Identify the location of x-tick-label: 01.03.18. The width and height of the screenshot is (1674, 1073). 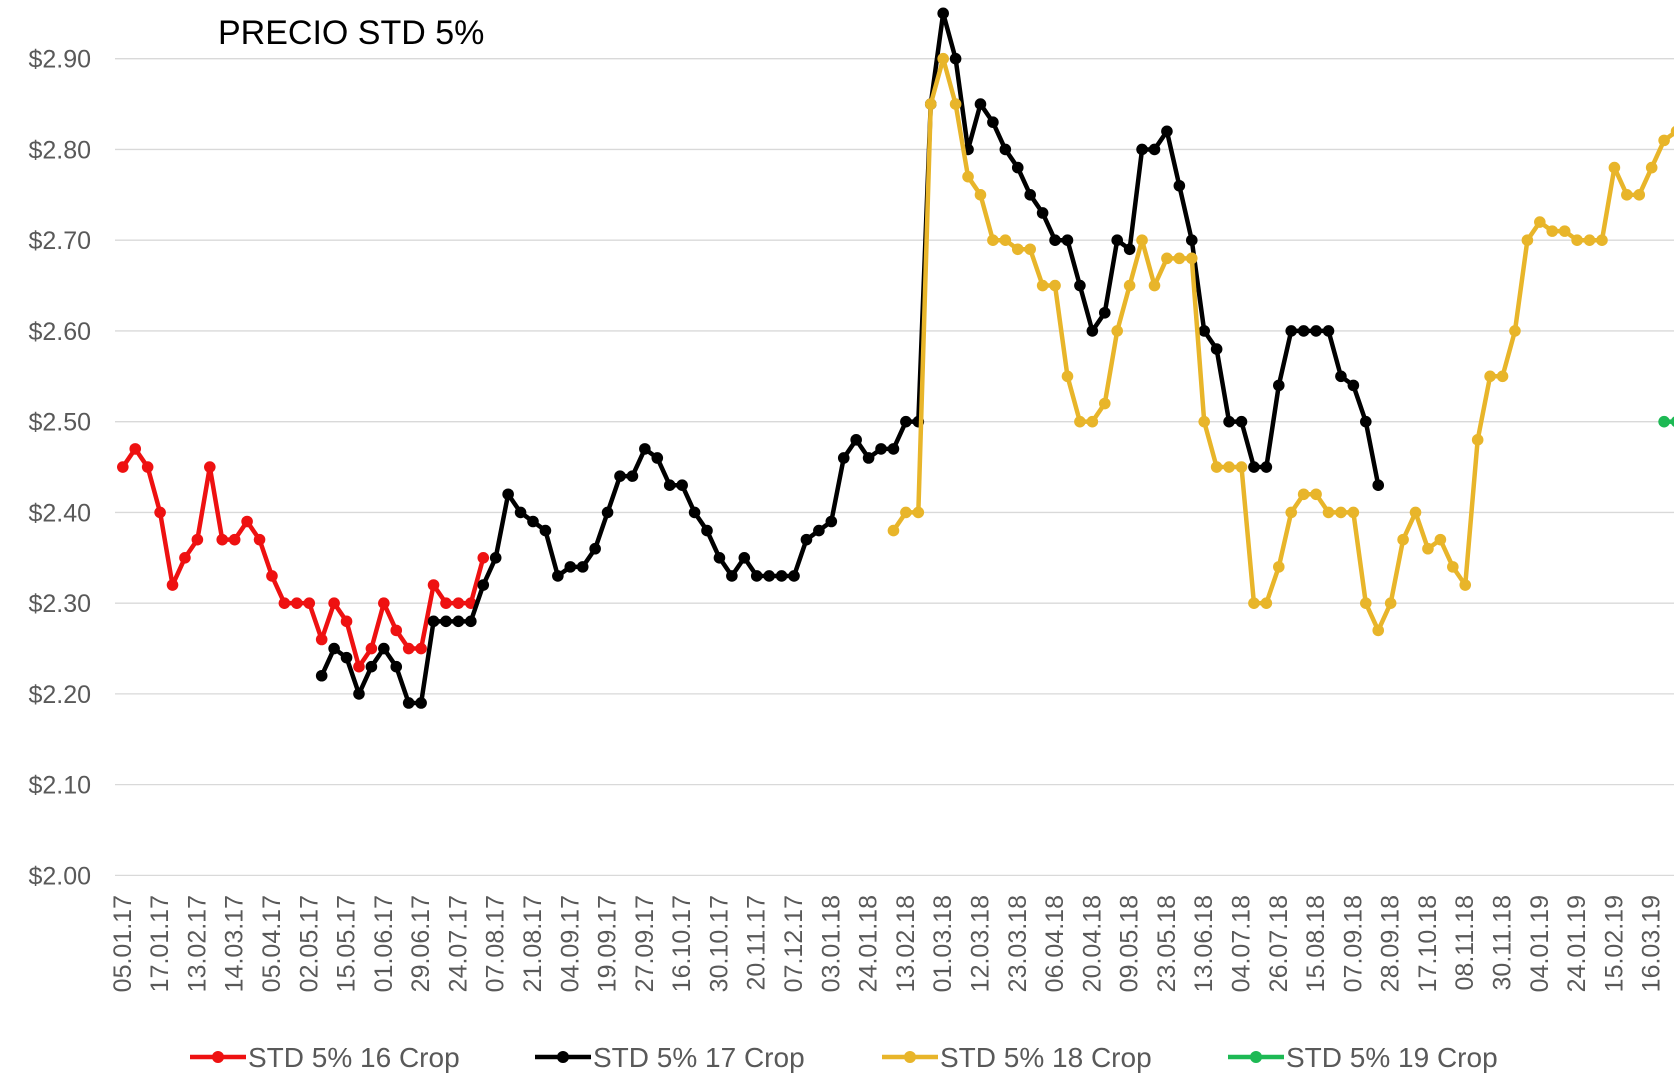
(943, 943).